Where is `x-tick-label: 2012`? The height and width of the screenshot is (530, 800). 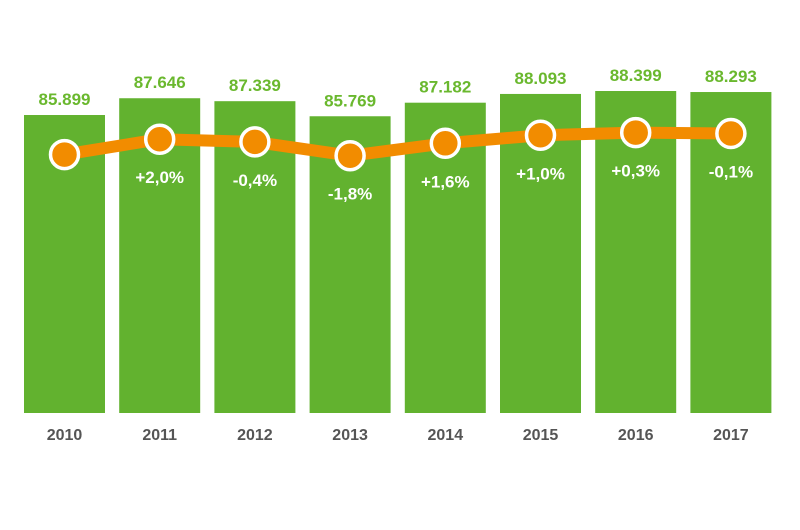 x-tick-label: 2012 is located at coordinates (255, 435).